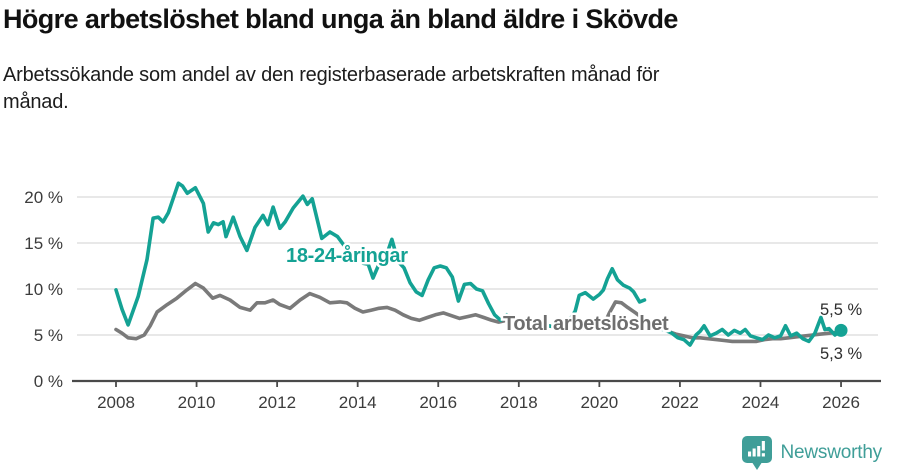 This screenshot has width=900, height=474. Describe the element at coordinates (43, 289) in the screenshot. I see `y-axis-tick-label: 10 %` at that location.